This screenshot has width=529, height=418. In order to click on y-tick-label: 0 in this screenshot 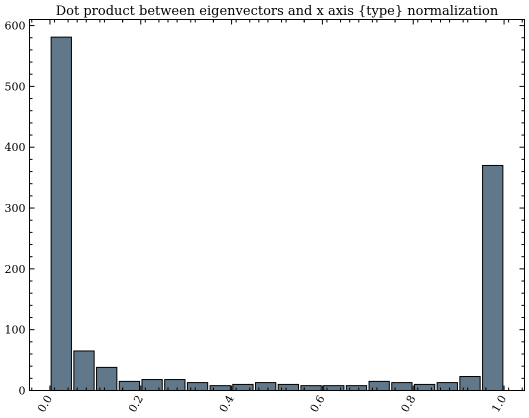, I will do `click(22, 391)`.